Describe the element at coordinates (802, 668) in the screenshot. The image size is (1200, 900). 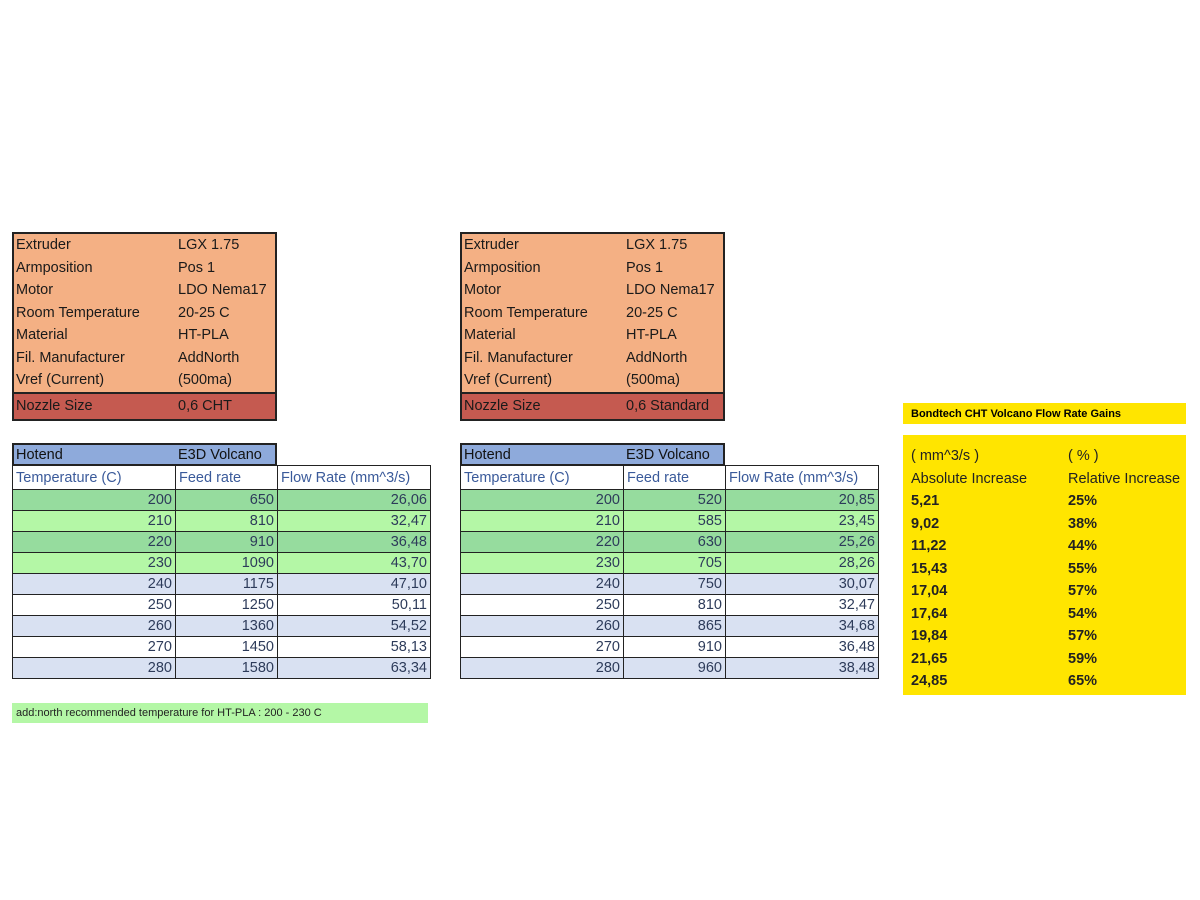
I see `table-cell: 38,48` at that location.